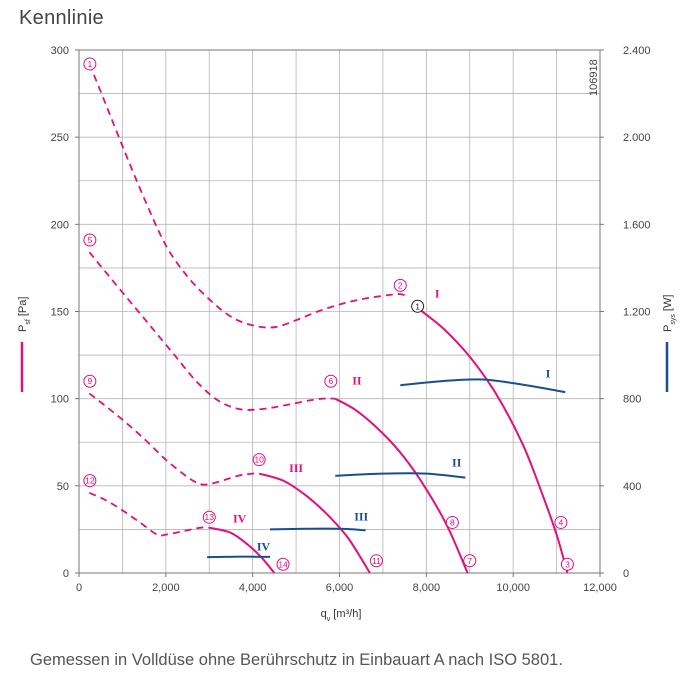 The image size is (692, 682). Describe the element at coordinates (632, 487) in the screenshot. I see `y-right-tick-label: 400` at that location.